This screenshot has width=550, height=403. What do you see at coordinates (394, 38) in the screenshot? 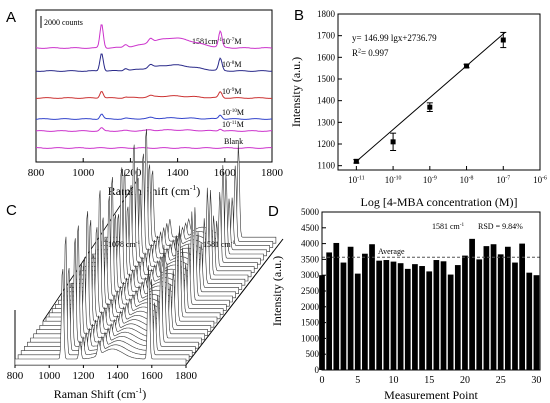
I see `panel-b-equation: y= 146.99 lgx+2736.79` at bounding box center [394, 38].